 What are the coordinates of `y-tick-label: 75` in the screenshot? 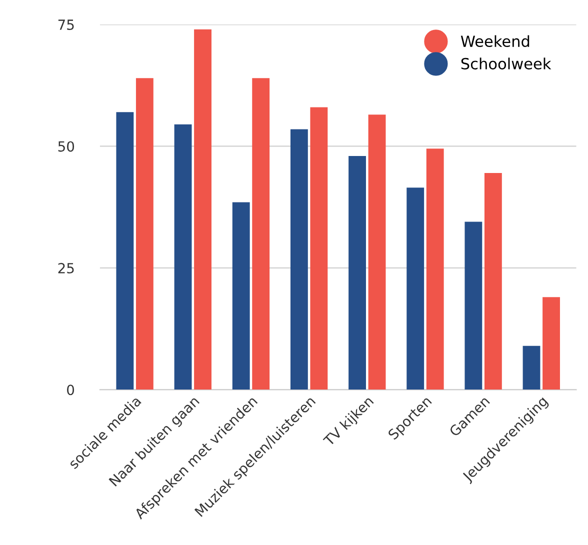 It's located at (66, 25).